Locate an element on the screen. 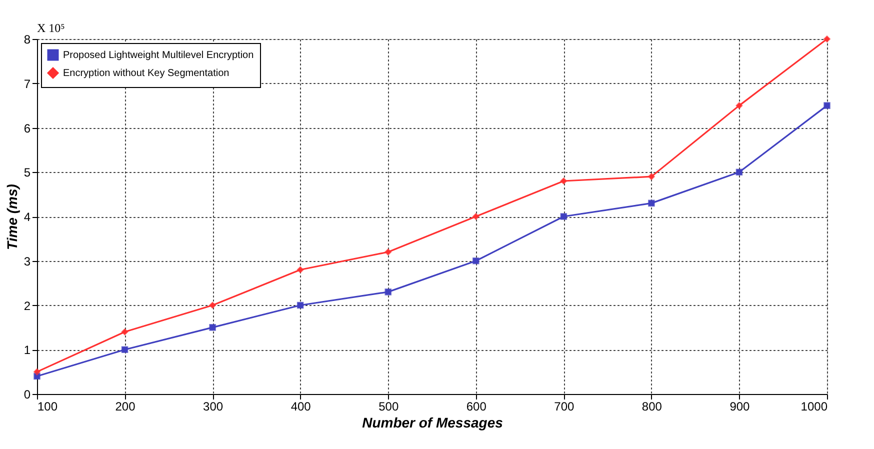  x-tick-label: 400 is located at coordinates (301, 407).